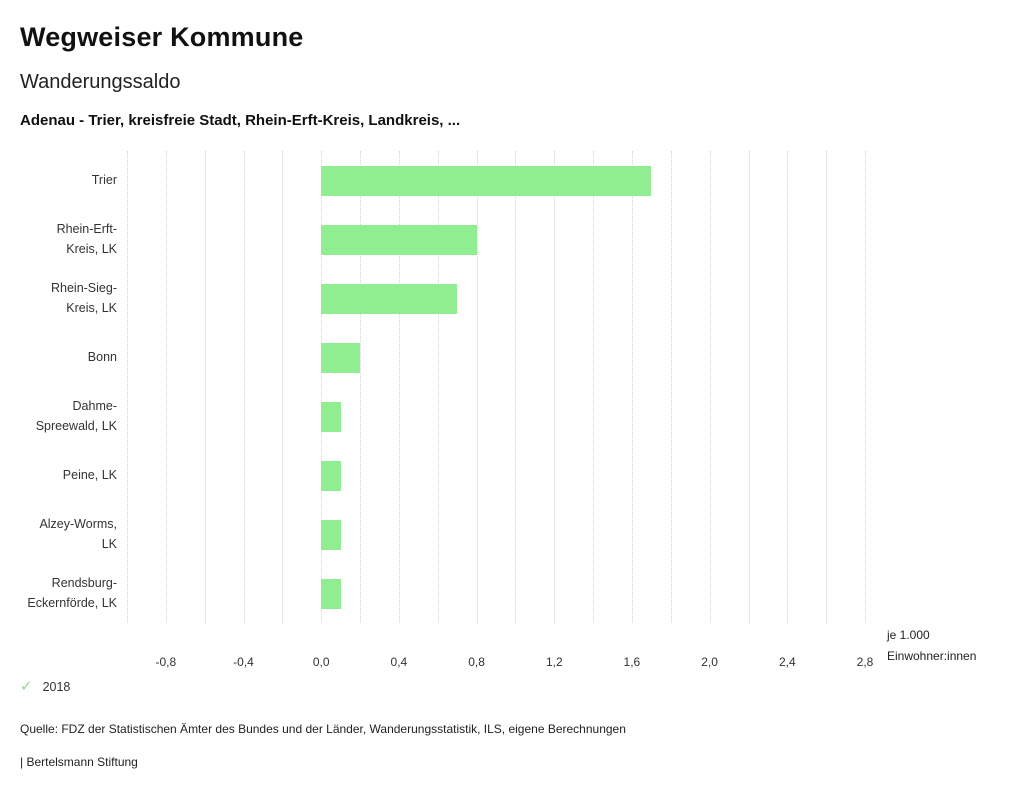 This screenshot has height=797, width=1024. I want to click on axis-unit-label: je 1.000 Einwohner:innen, so click(952, 646).